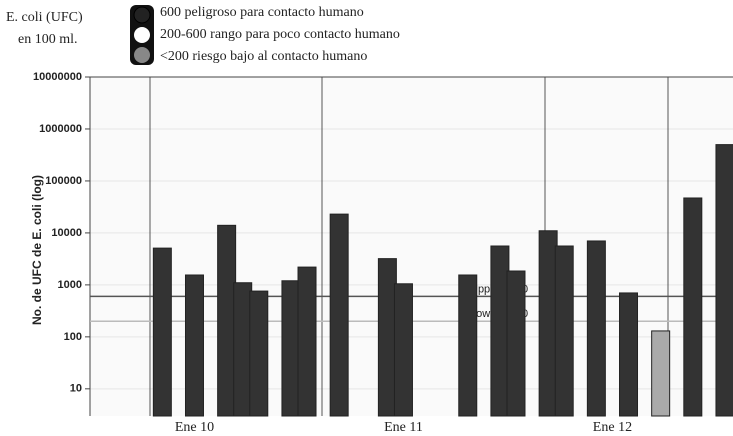  Describe the element at coordinates (66, 233) in the screenshot. I see `y-tick-label: 10000` at that location.